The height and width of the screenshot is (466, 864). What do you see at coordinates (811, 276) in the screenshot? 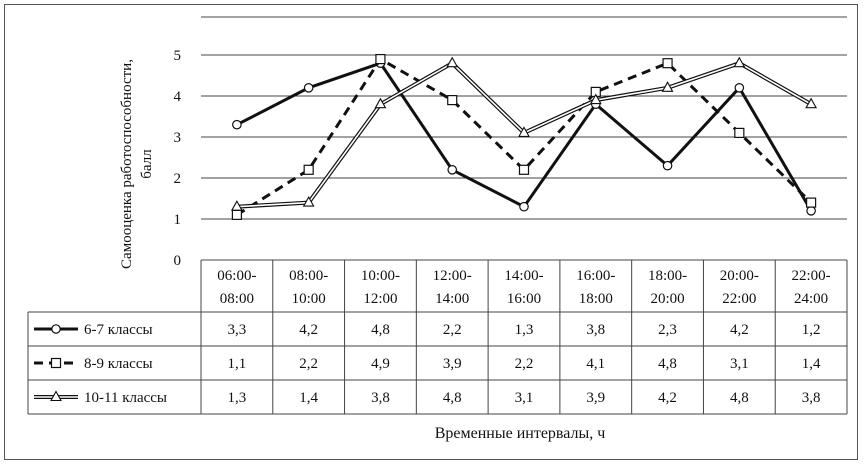
I see `x-tick-label: 22:00-` at bounding box center [811, 276].